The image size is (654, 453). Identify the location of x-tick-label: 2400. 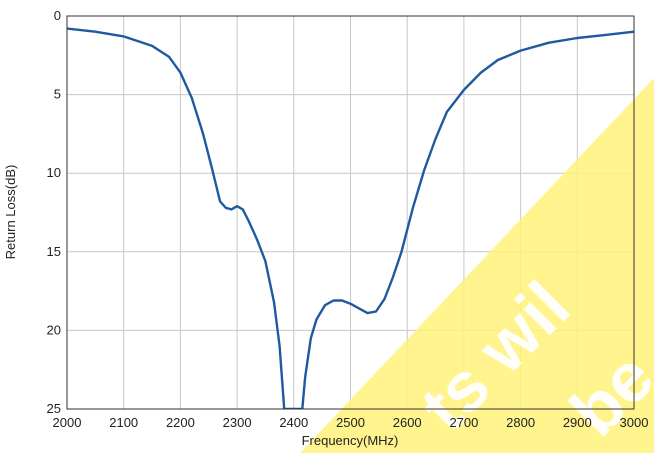
(293, 422).